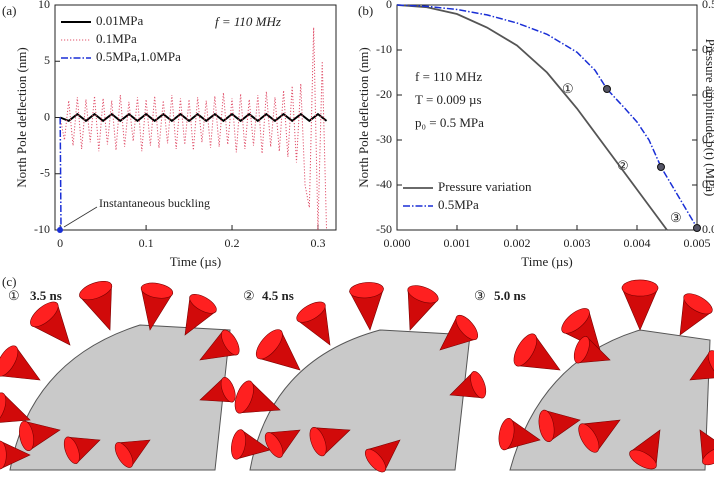 The height and width of the screenshot is (483, 714). What do you see at coordinates (278, 295) in the screenshot?
I see `snapshot-time: 4.5 ns` at bounding box center [278, 295].